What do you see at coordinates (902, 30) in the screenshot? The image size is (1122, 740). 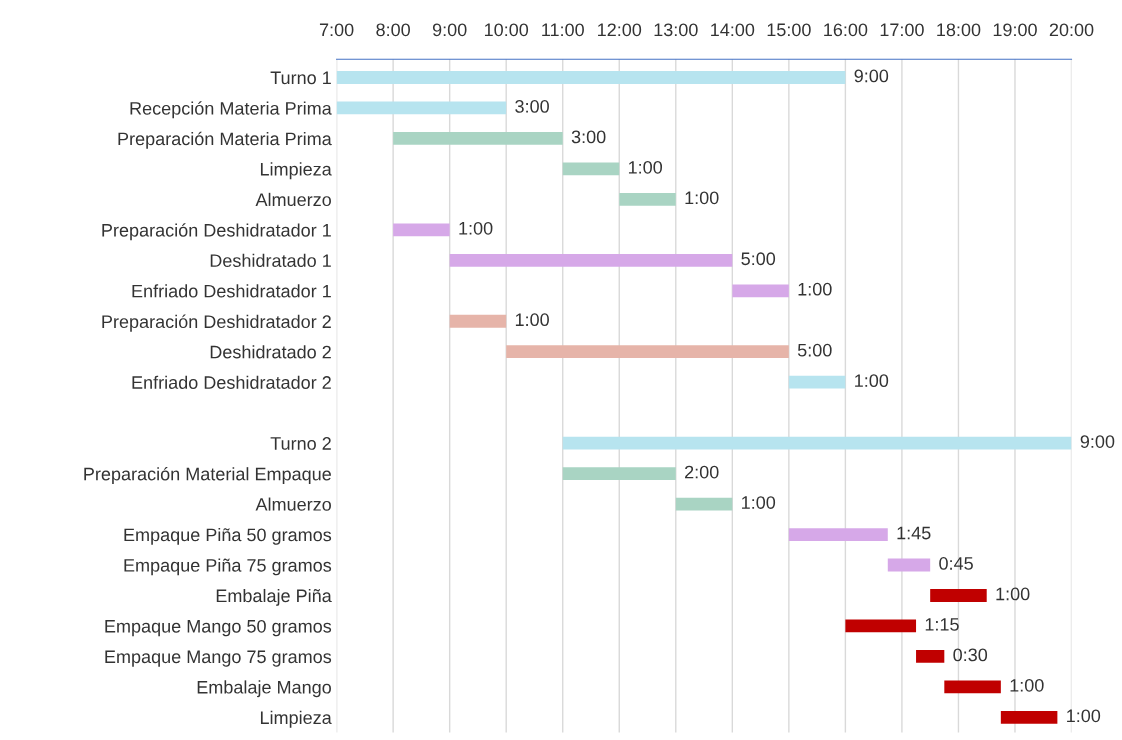 I see `x-tick-label: 17:00` at bounding box center [902, 30].